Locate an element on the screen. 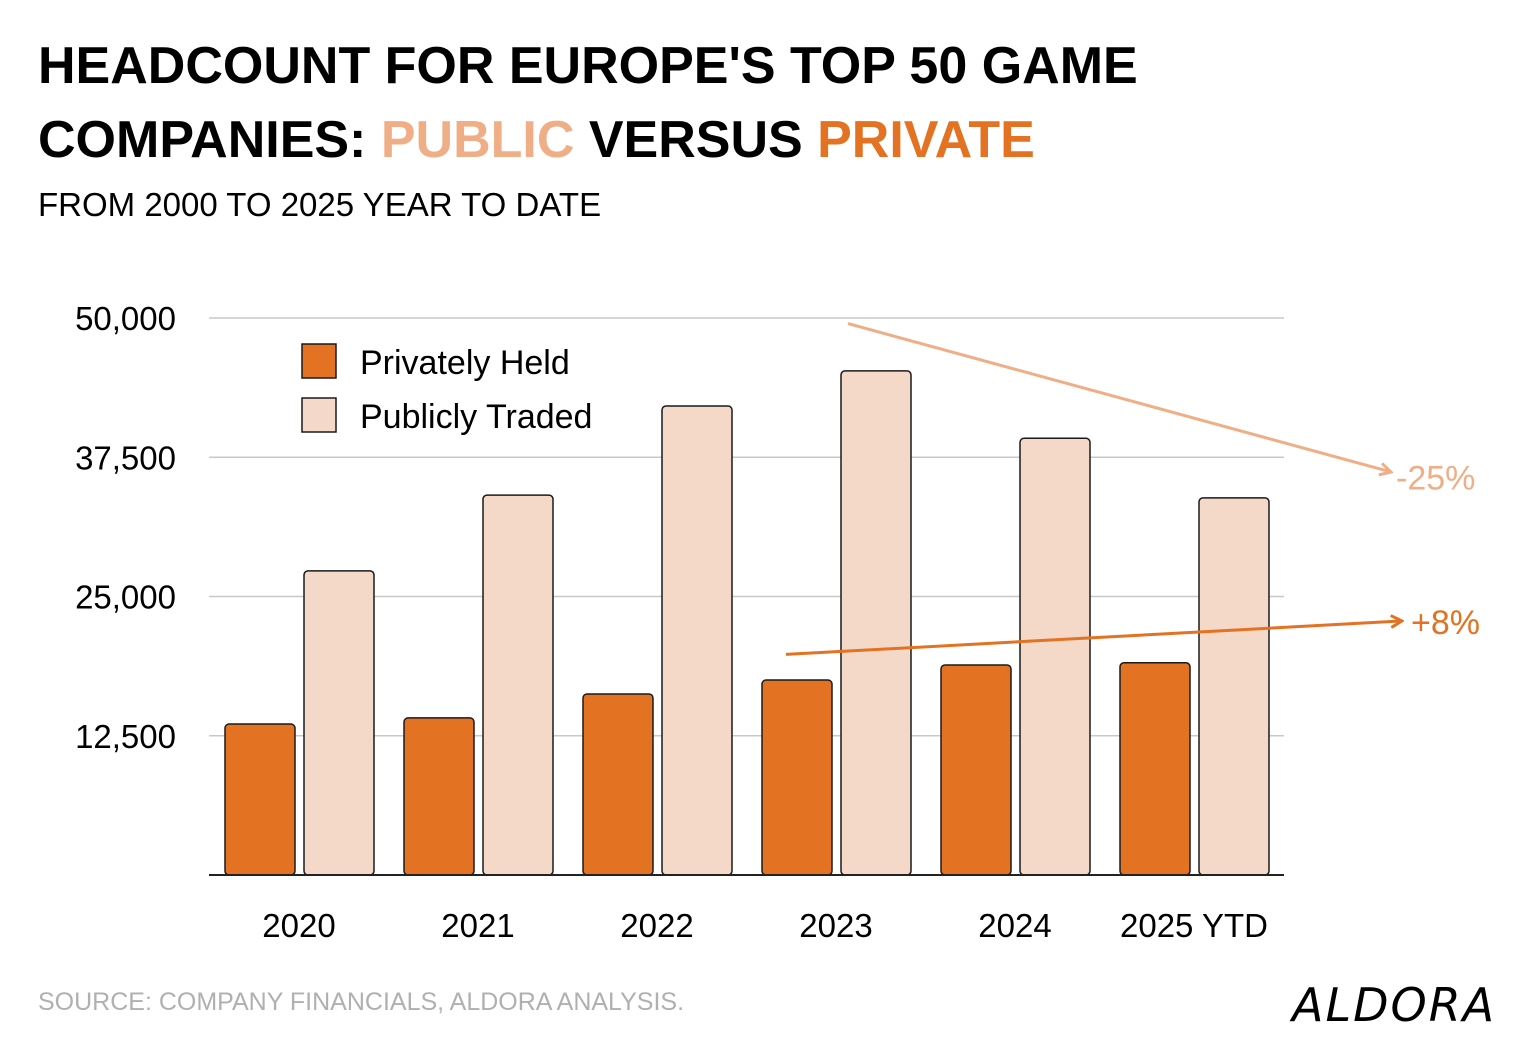 This screenshot has height=1060, width=1532. chart-subtitle: FROM 2000 TO 2025 YEAR TO DATE is located at coordinates (320, 204).